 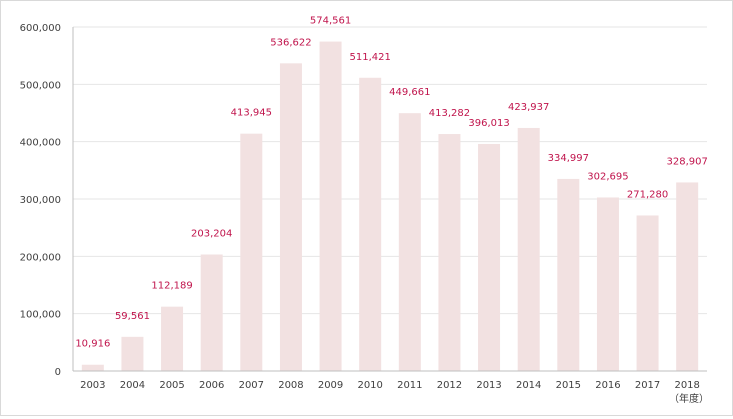 I want to click on data-label-2013: 396,013, so click(x=488, y=123).